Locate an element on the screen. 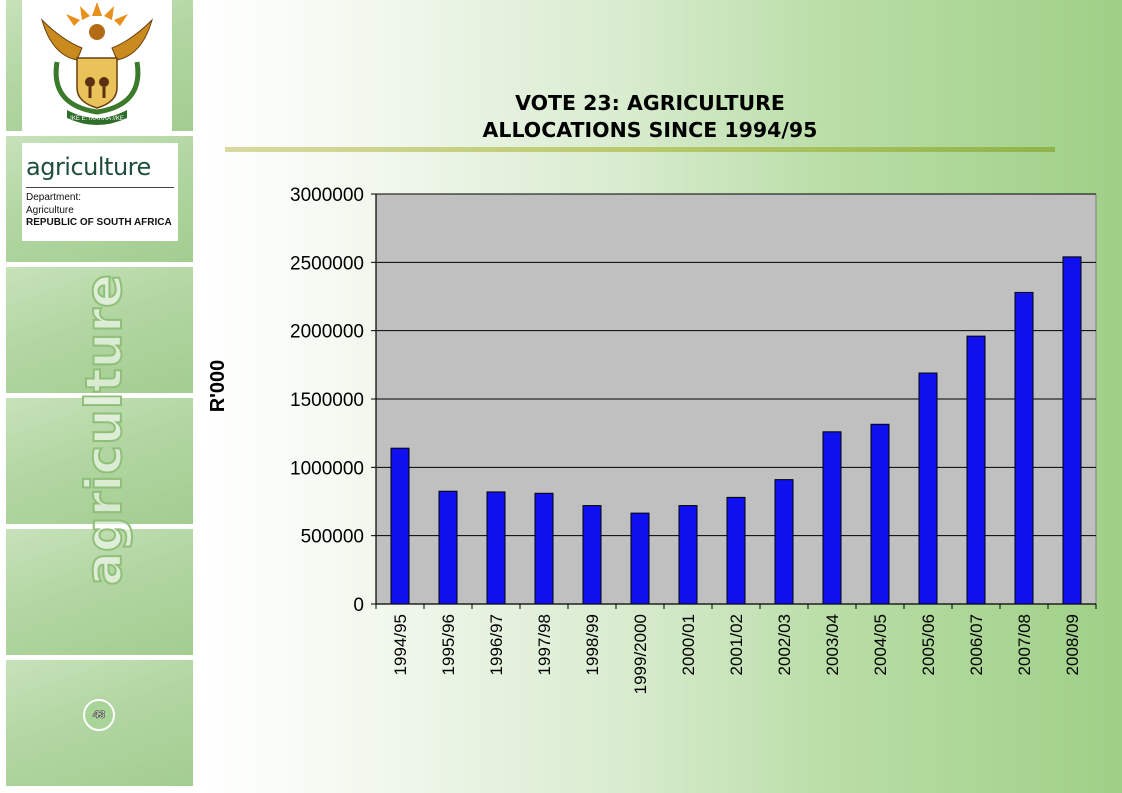 The width and height of the screenshot is (1122, 793). y-tick-label: 1000000 is located at coordinates (327, 468).